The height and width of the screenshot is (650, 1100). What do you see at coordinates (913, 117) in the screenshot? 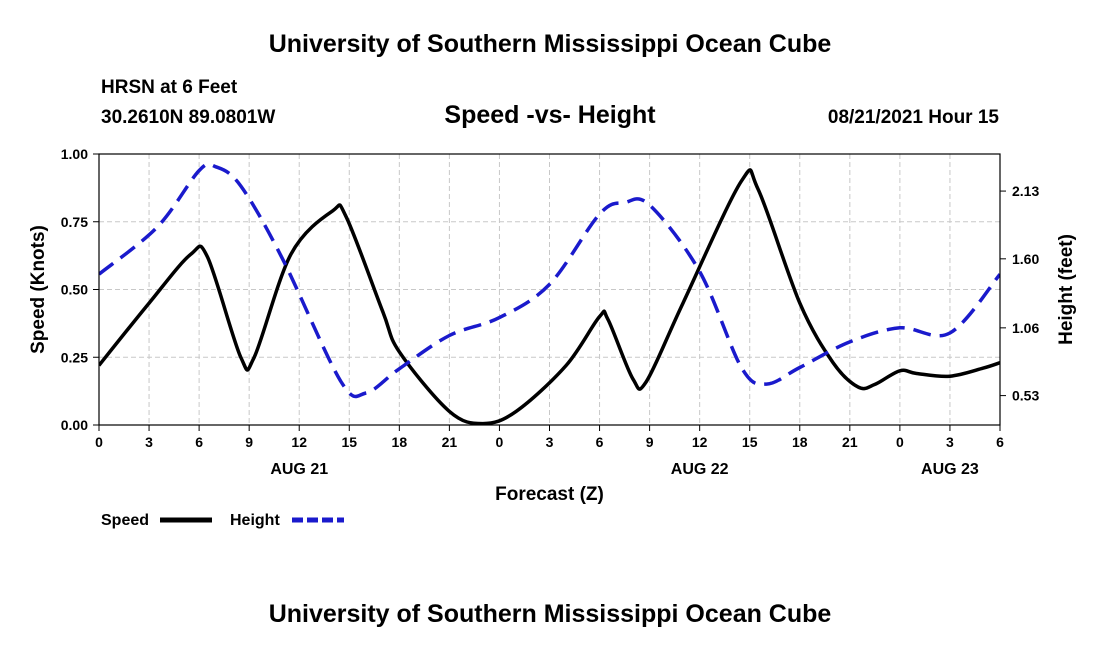
I see `timestamp-label: 08/21/2021 Hour 15` at bounding box center [913, 117].